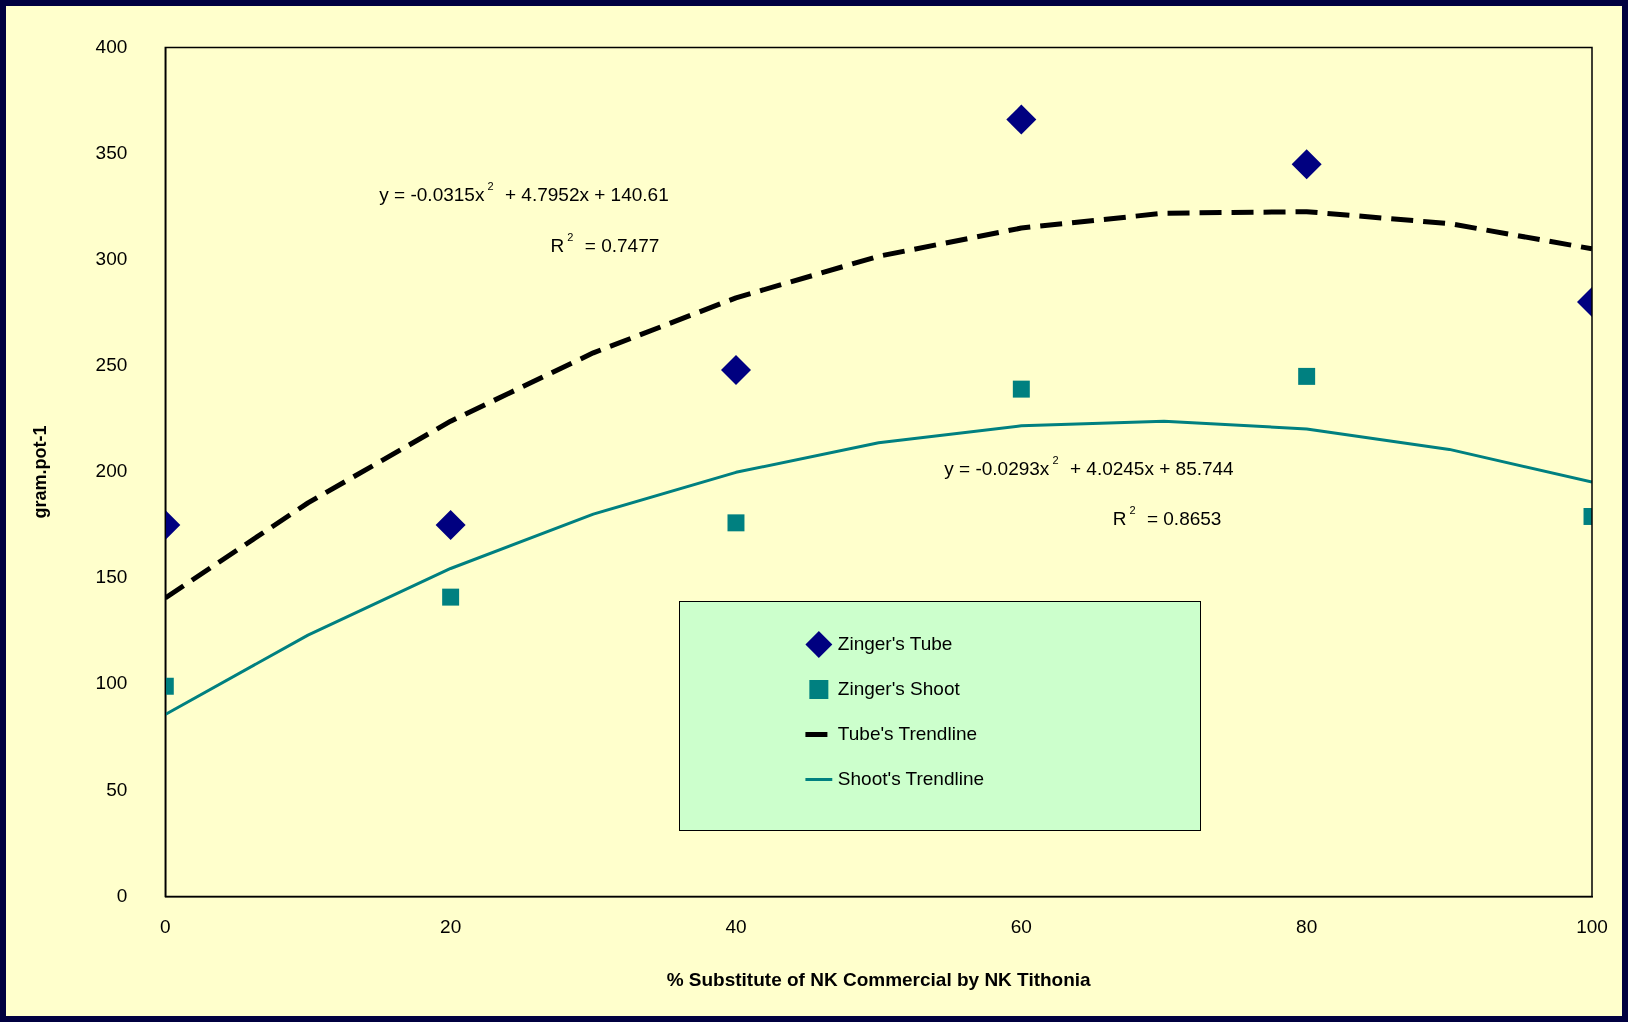 Image resolution: width=1628 pixels, height=1022 pixels. Describe the element at coordinates (39, 472) in the screenshot. I see `y-axis-title: gram.pot-1` at that location.